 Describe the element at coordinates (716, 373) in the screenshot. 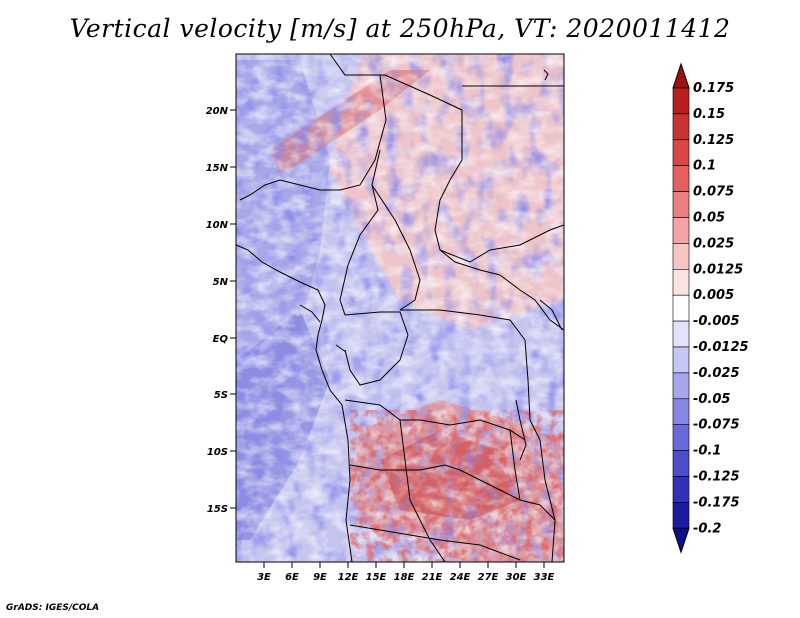

I see `colorbar-label: -0.025` at that location.